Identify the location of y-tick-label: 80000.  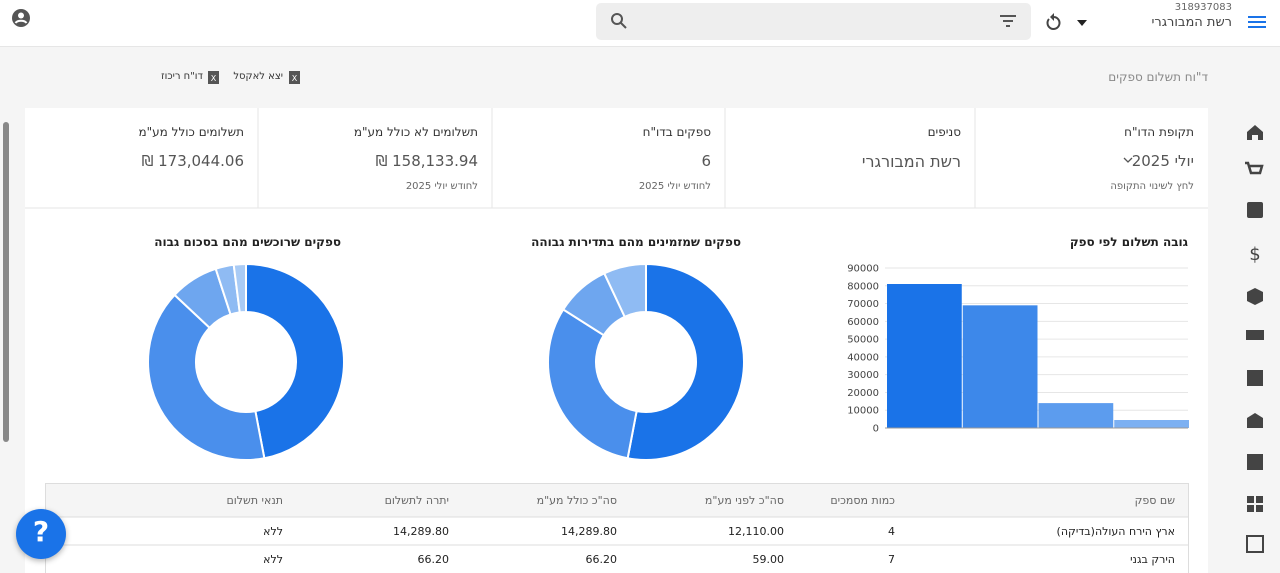
(863, 286).